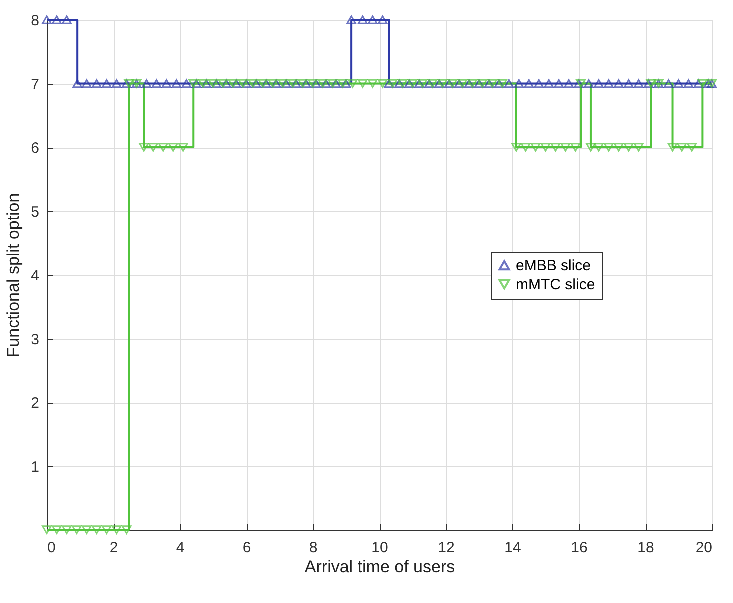  I want to click on x-tick-label: 6, so click(247, 548).